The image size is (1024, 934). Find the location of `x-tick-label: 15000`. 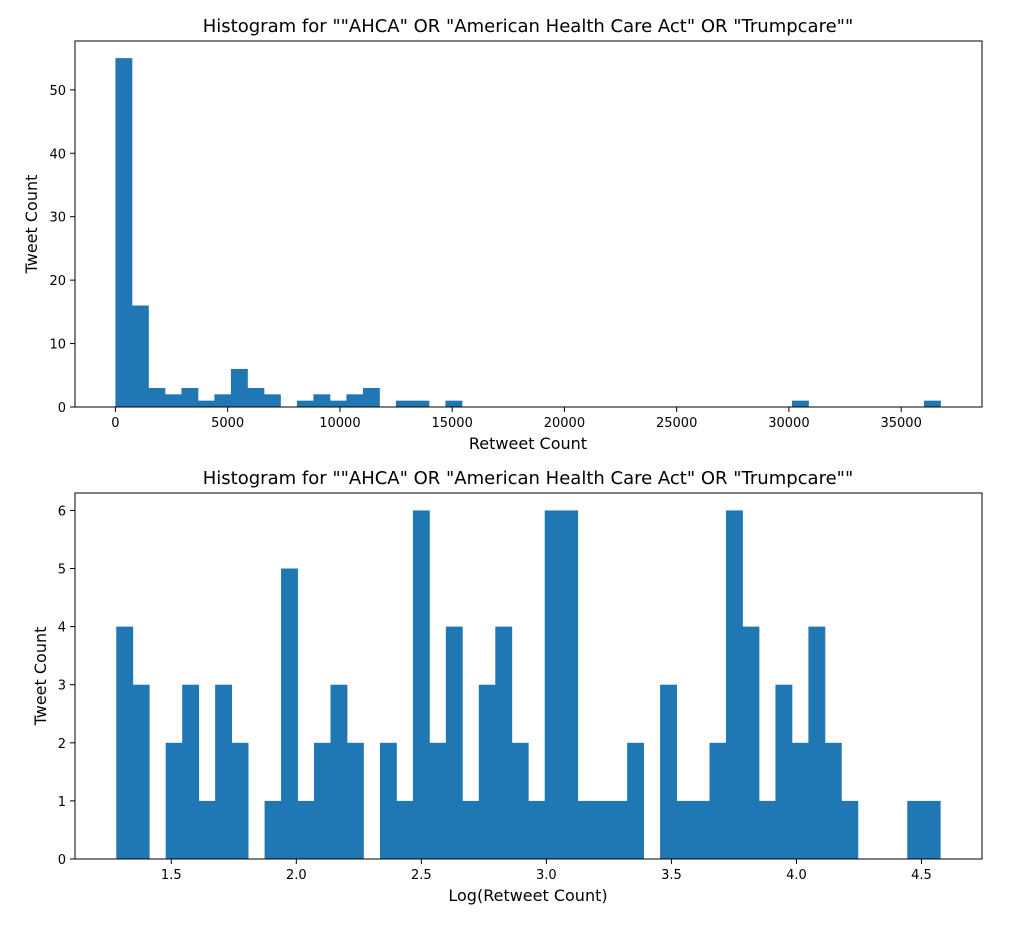

x-tick-label: 15000 is located at coordinates (451, 423).